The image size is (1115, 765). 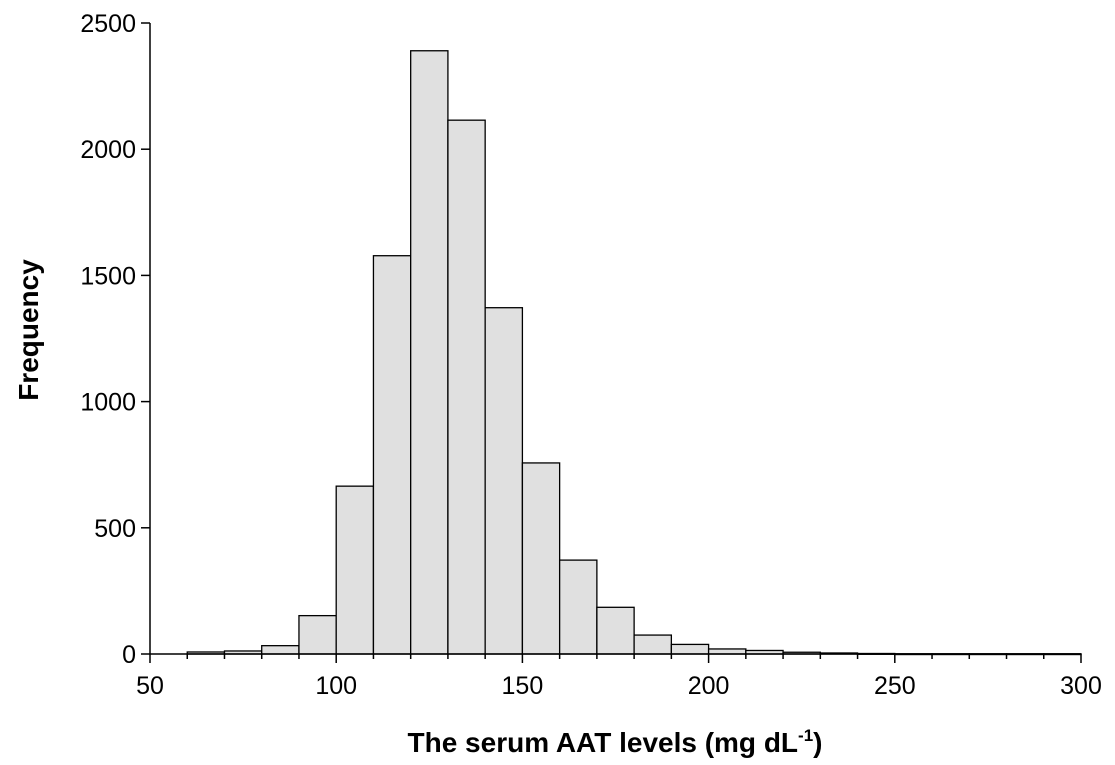 What do you see at coordinates (28, 330) in the screenshot?
I see `y-axis-title: Frequency` at bounding box center [28, 330].